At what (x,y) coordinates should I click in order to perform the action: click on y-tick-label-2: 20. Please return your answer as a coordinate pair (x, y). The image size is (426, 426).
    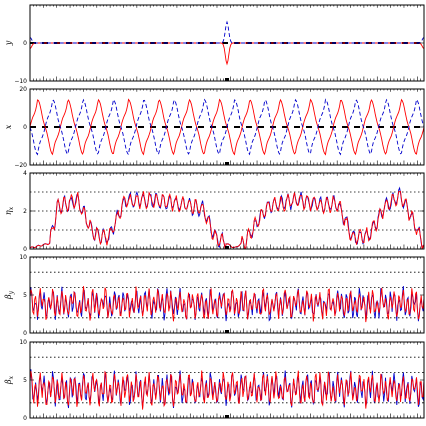
    Looking at the image, I should click on (23, 89).